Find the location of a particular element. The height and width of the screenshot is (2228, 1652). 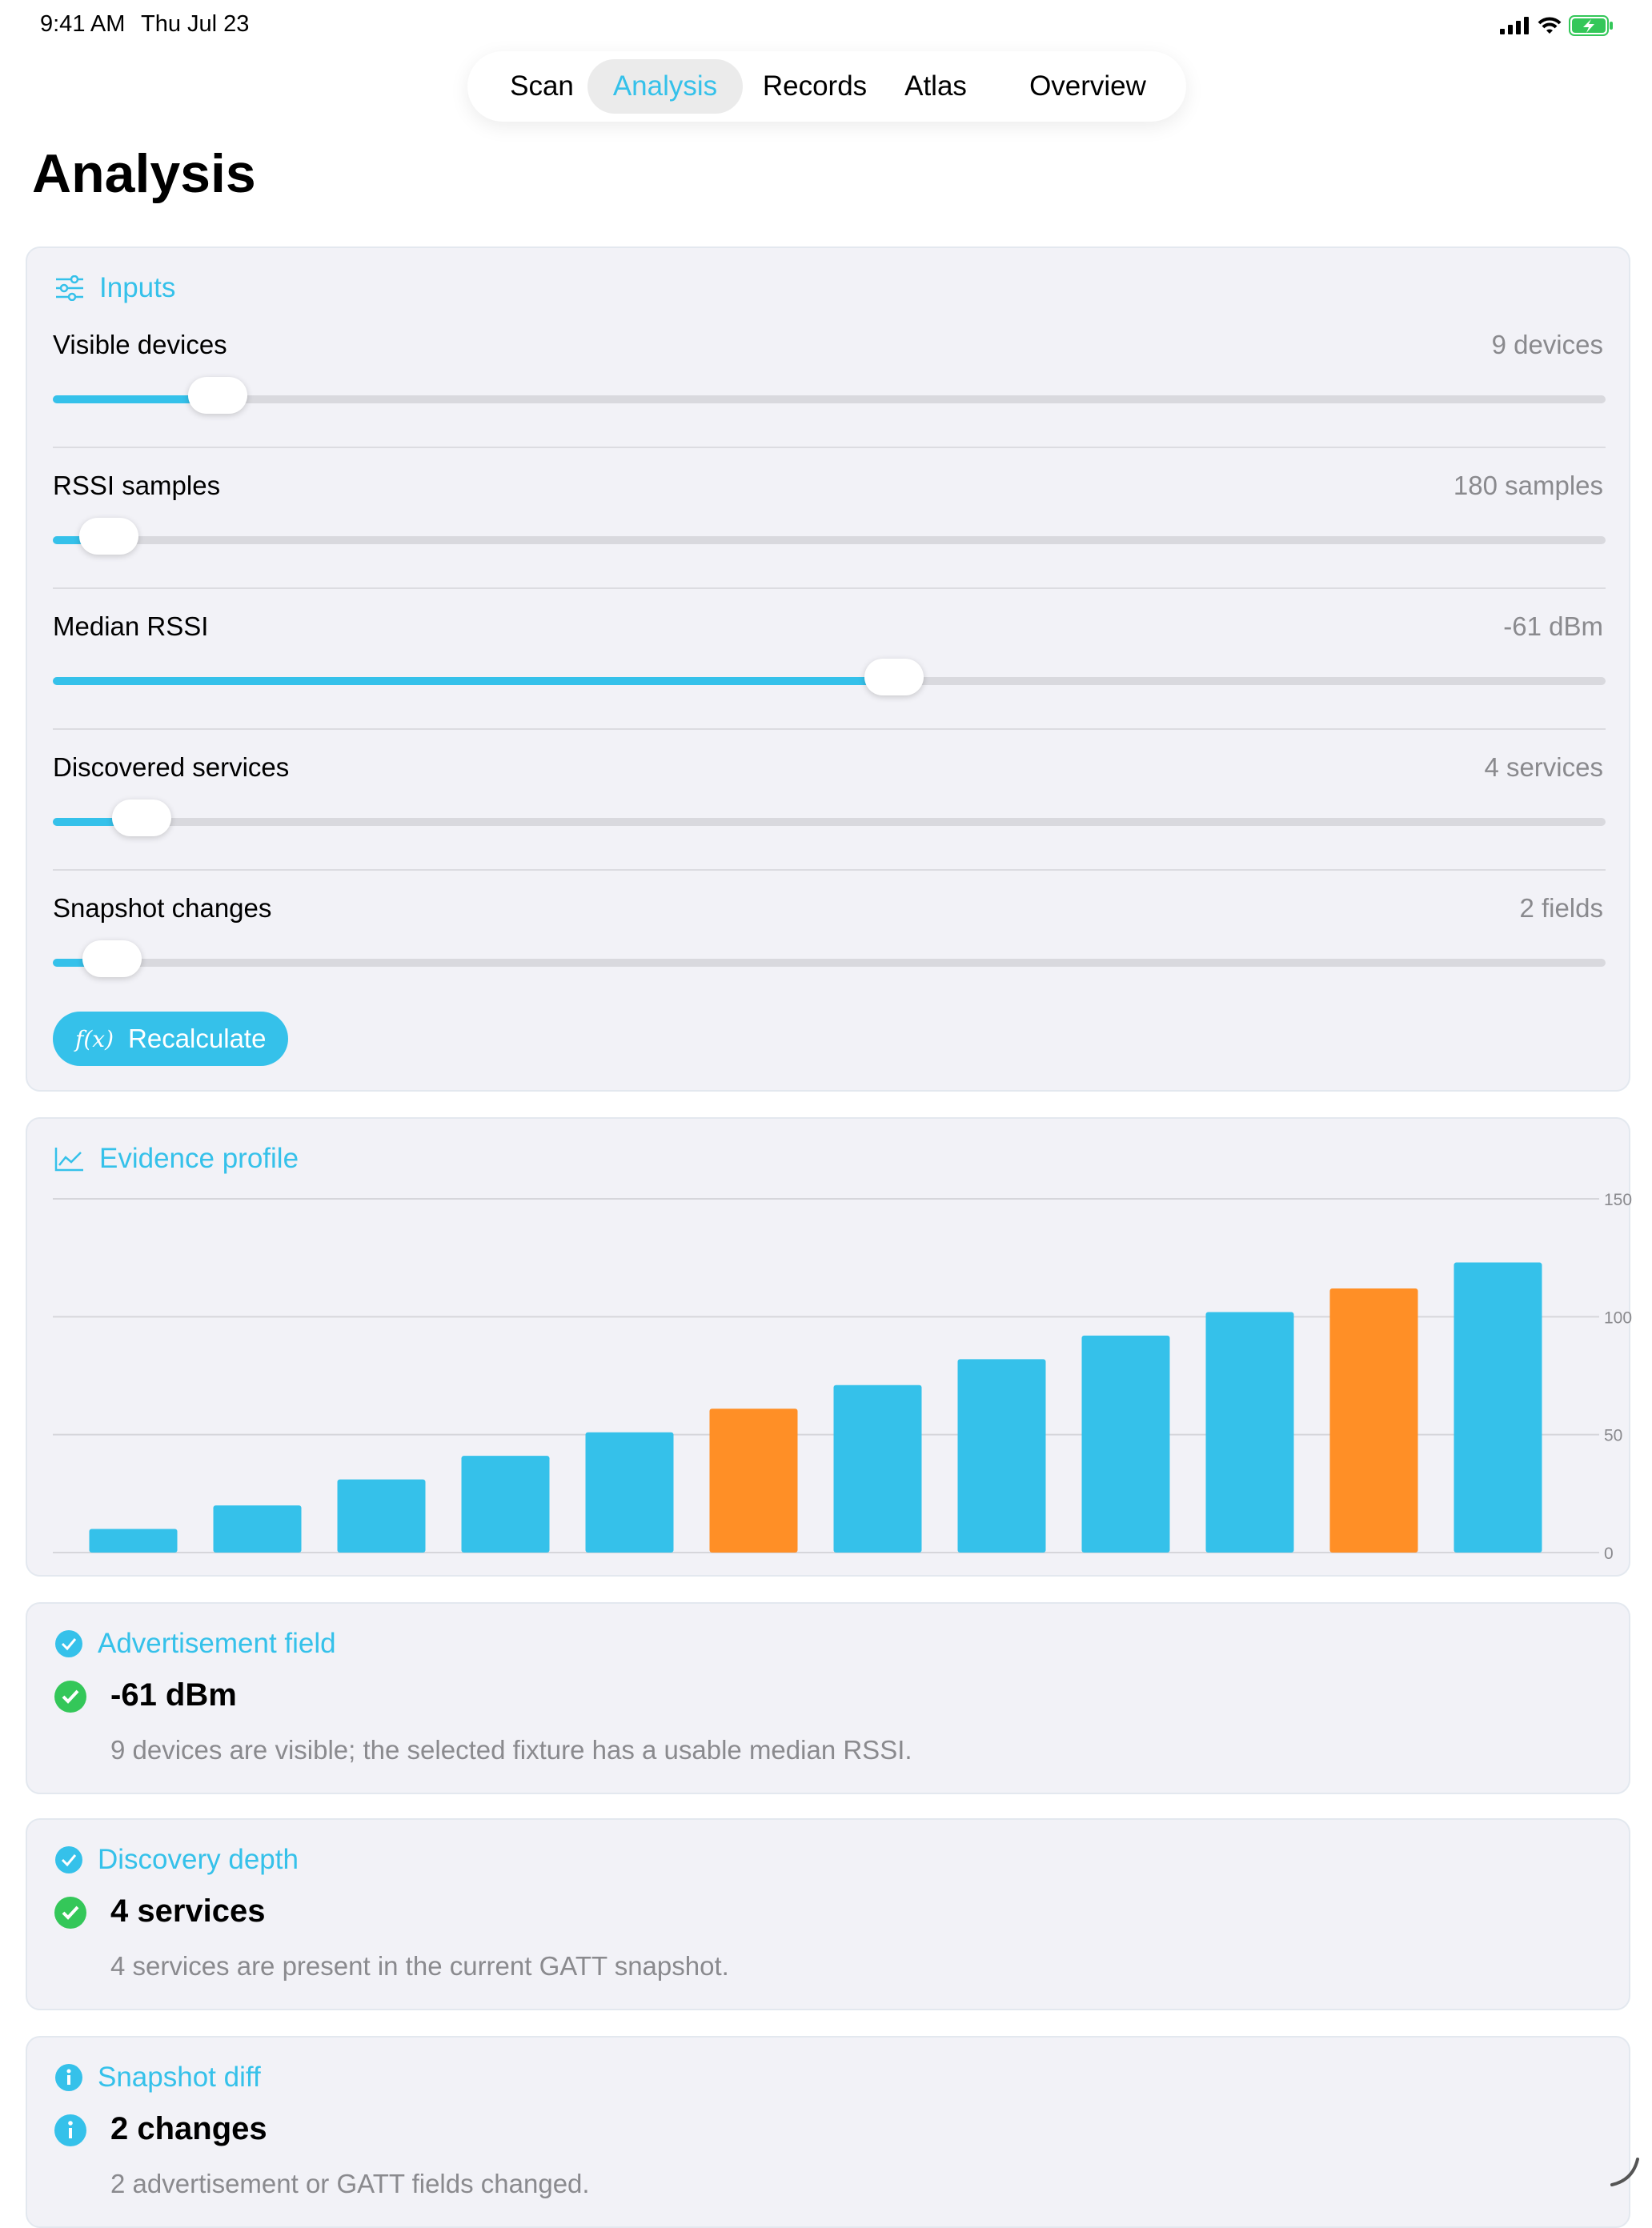

discovery-depth-title: Discovery depth is located at coordinates (198, 1860).